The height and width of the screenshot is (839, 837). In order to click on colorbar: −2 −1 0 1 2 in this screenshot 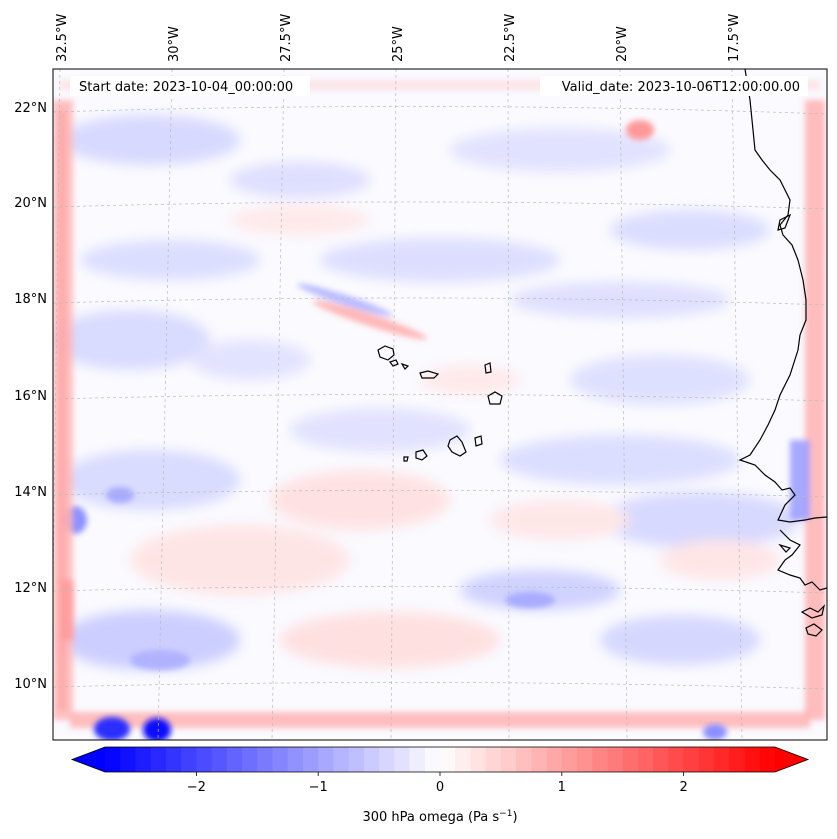, I will do `click(440, 770)`.